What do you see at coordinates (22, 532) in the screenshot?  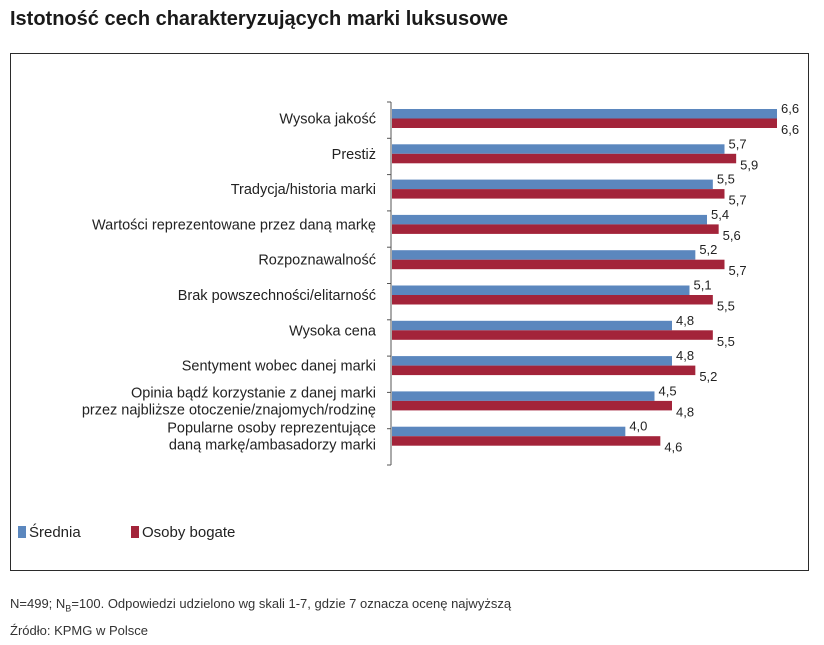 I see `legend-swatch-srednia` at bounding box center [22, 532].